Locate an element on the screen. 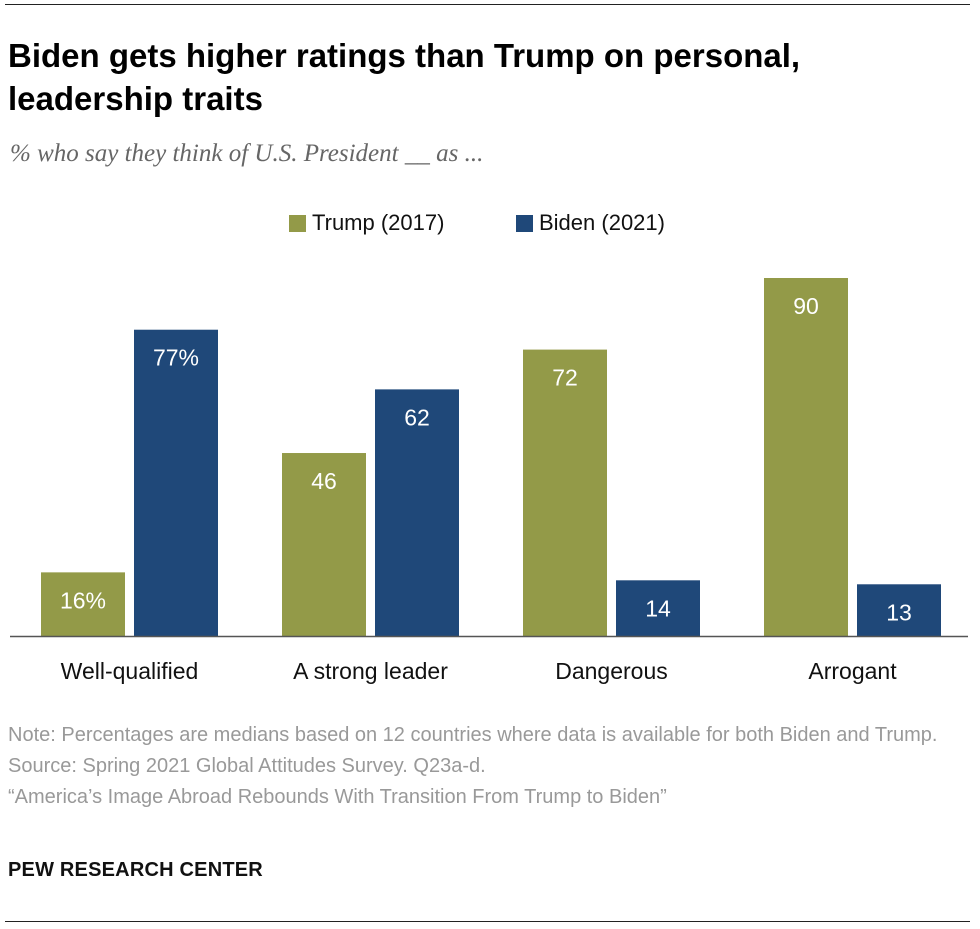  data-label-biden-3: 13 is located at coordinates (899, 612).